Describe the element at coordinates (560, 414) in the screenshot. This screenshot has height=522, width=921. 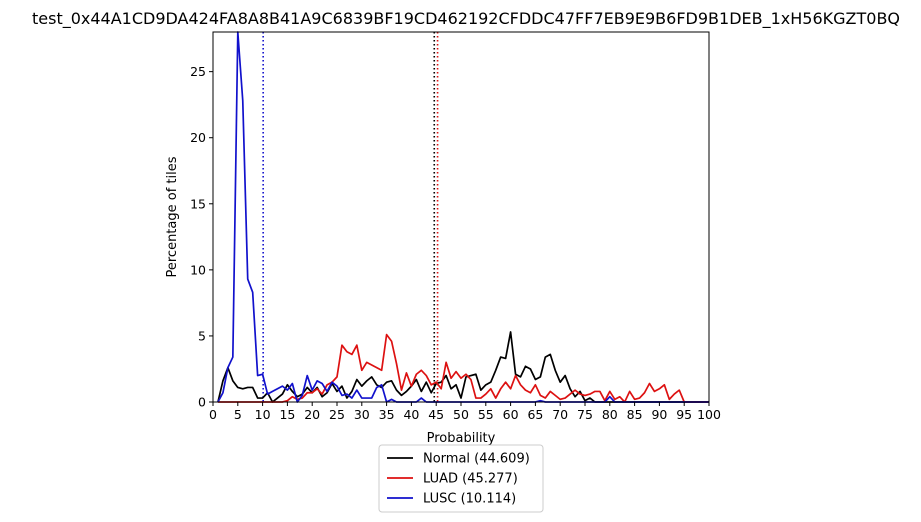
I see `x-tick-label: 70` at that location.